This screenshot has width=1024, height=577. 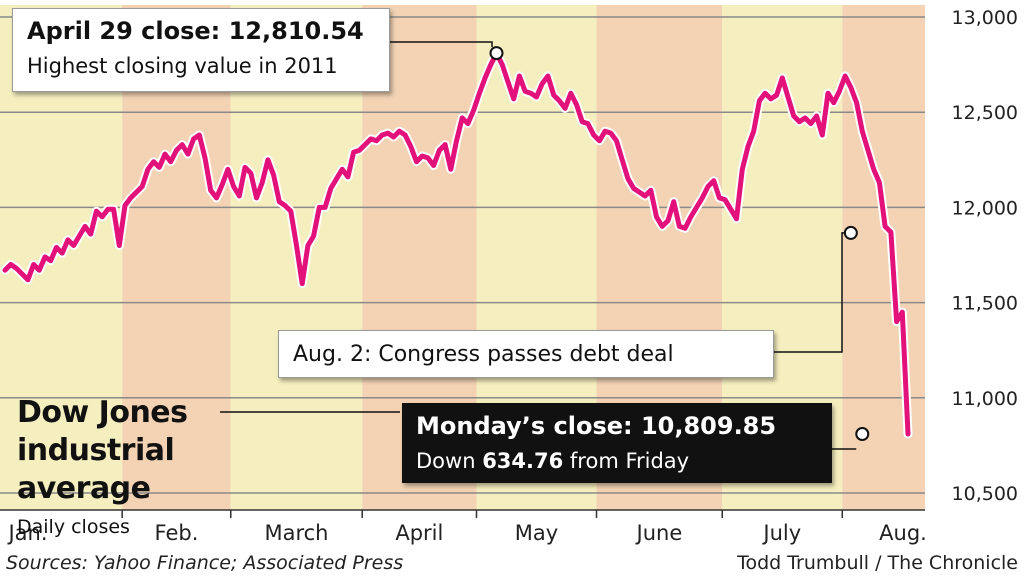 I want to click on x-month-label-6: July, so click(x=781, y=533).